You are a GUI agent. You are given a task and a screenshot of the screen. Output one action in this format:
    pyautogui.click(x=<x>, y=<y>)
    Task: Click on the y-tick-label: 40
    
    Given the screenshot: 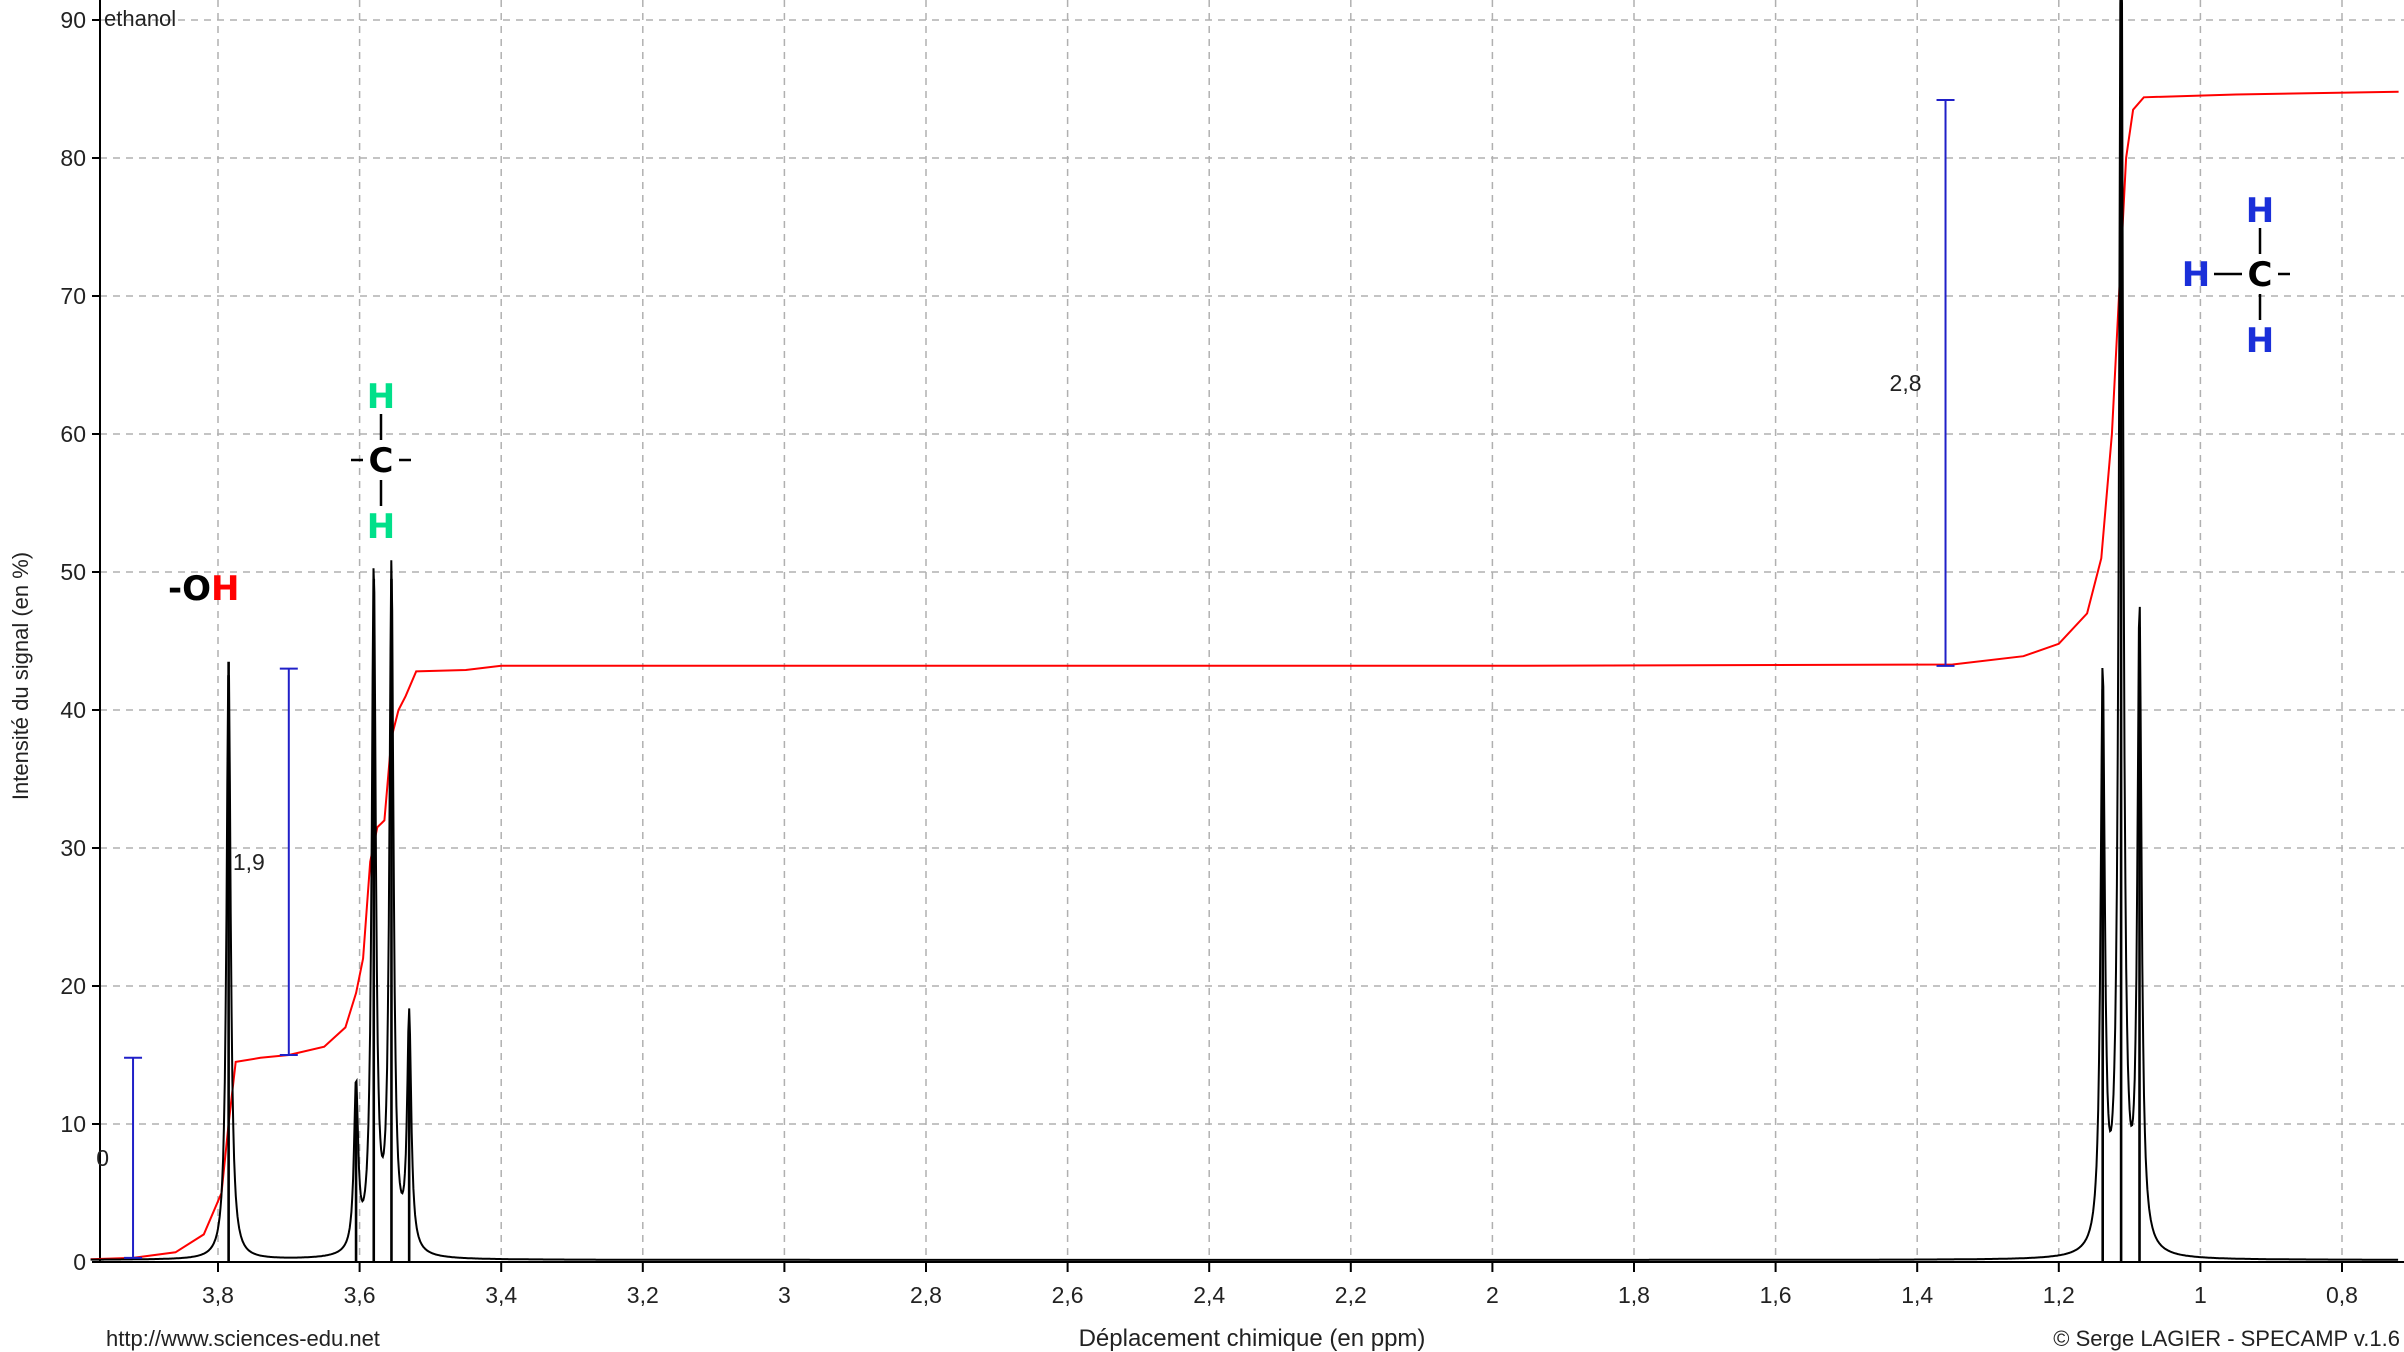 What is the action you would take?
    pyautogui.click(x=73, y=710)
    